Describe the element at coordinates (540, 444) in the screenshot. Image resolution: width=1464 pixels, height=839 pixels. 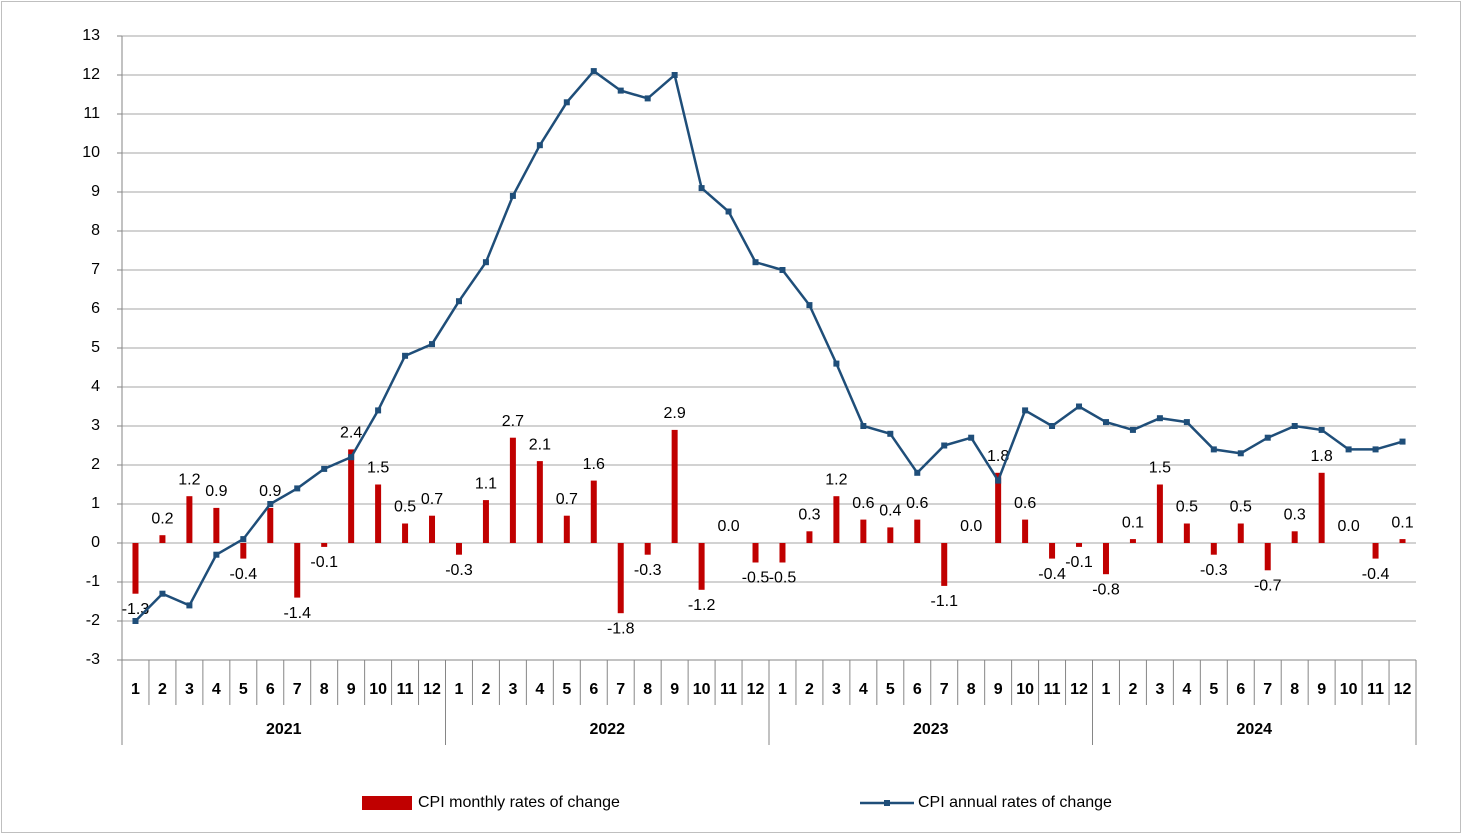
I see `data-label: 2.1` at that location.